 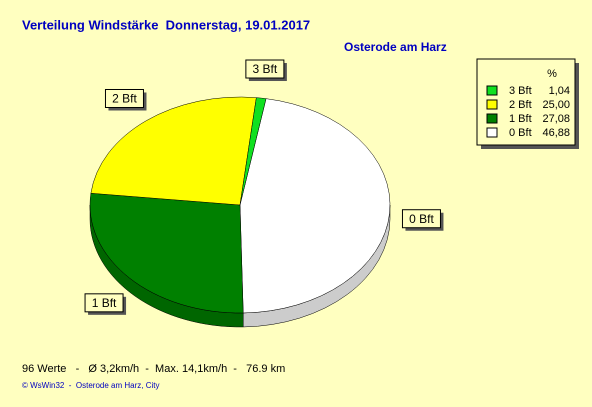 What do you see at coordinates (520, 133) in the screenshot?
I see `legend-label: 0 Bft` at bounding box center [520, 133].